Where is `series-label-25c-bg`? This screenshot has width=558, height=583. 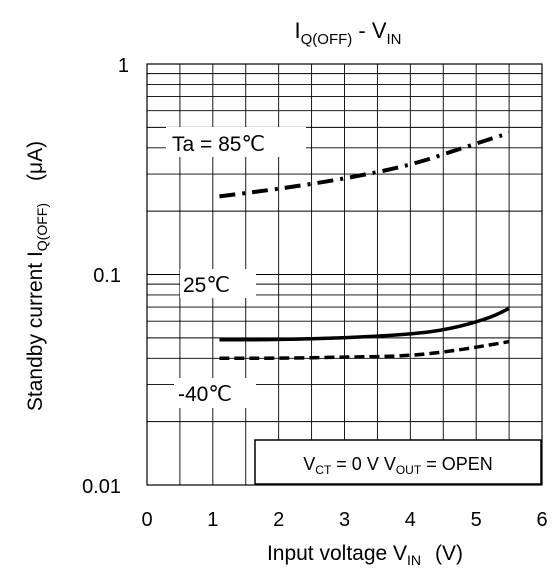
series-label-25c-bg is located at coordinates (218, 283).